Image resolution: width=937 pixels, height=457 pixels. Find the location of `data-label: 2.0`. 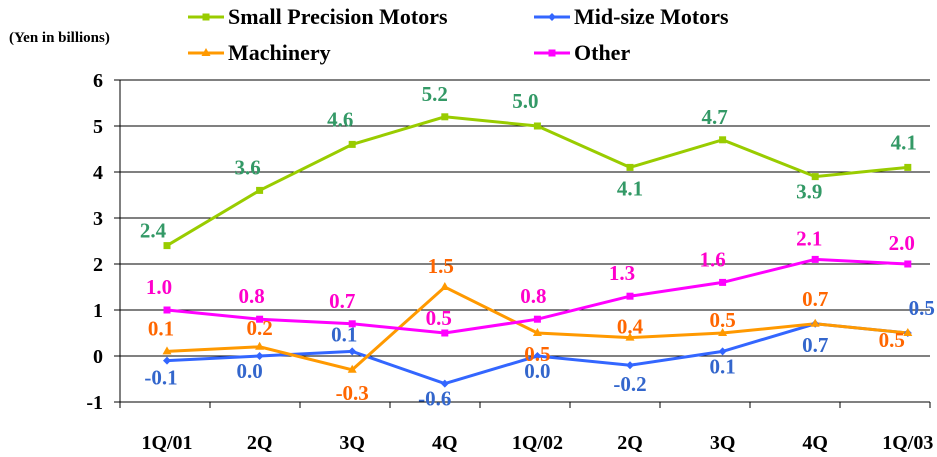

data-label: 2.0 is located at coordinates (902, 243).